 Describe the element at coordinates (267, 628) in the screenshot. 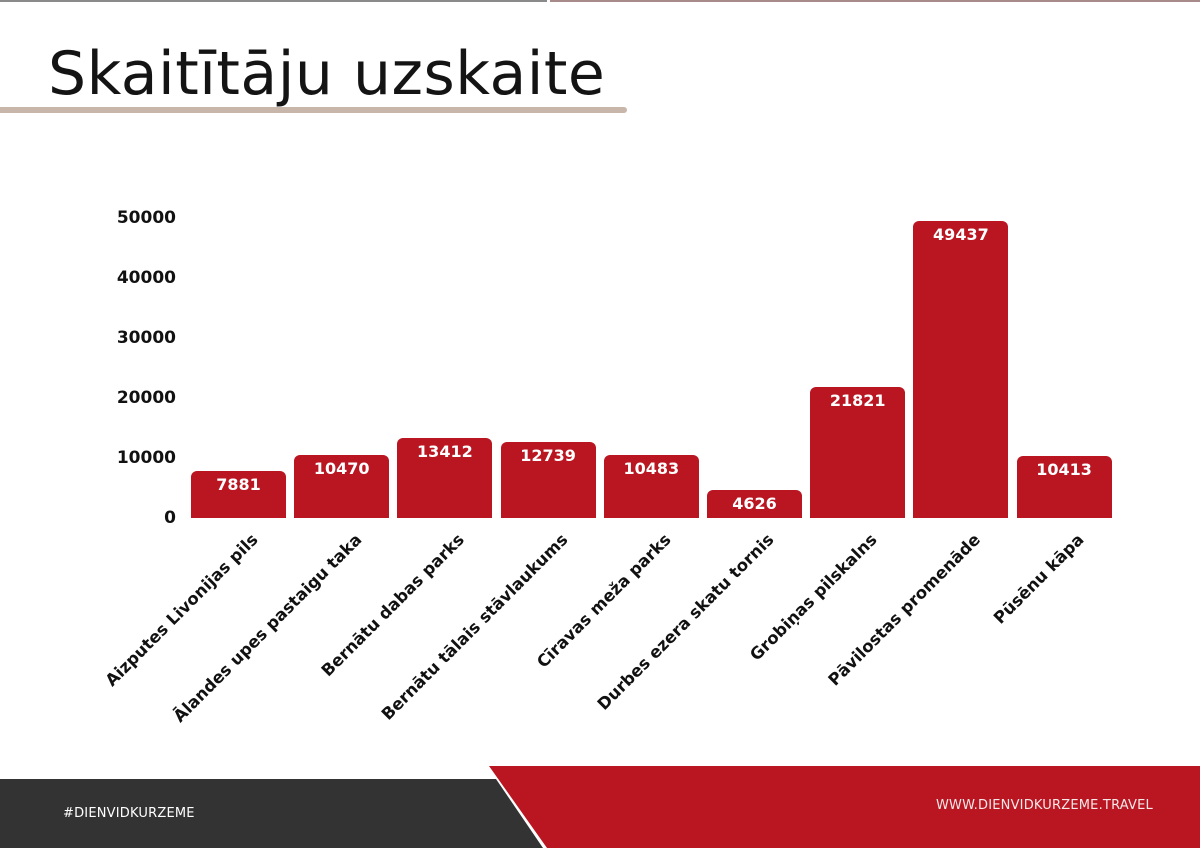

I see `x-tick-label: Ālandes upes pastaigu taka` at that location.